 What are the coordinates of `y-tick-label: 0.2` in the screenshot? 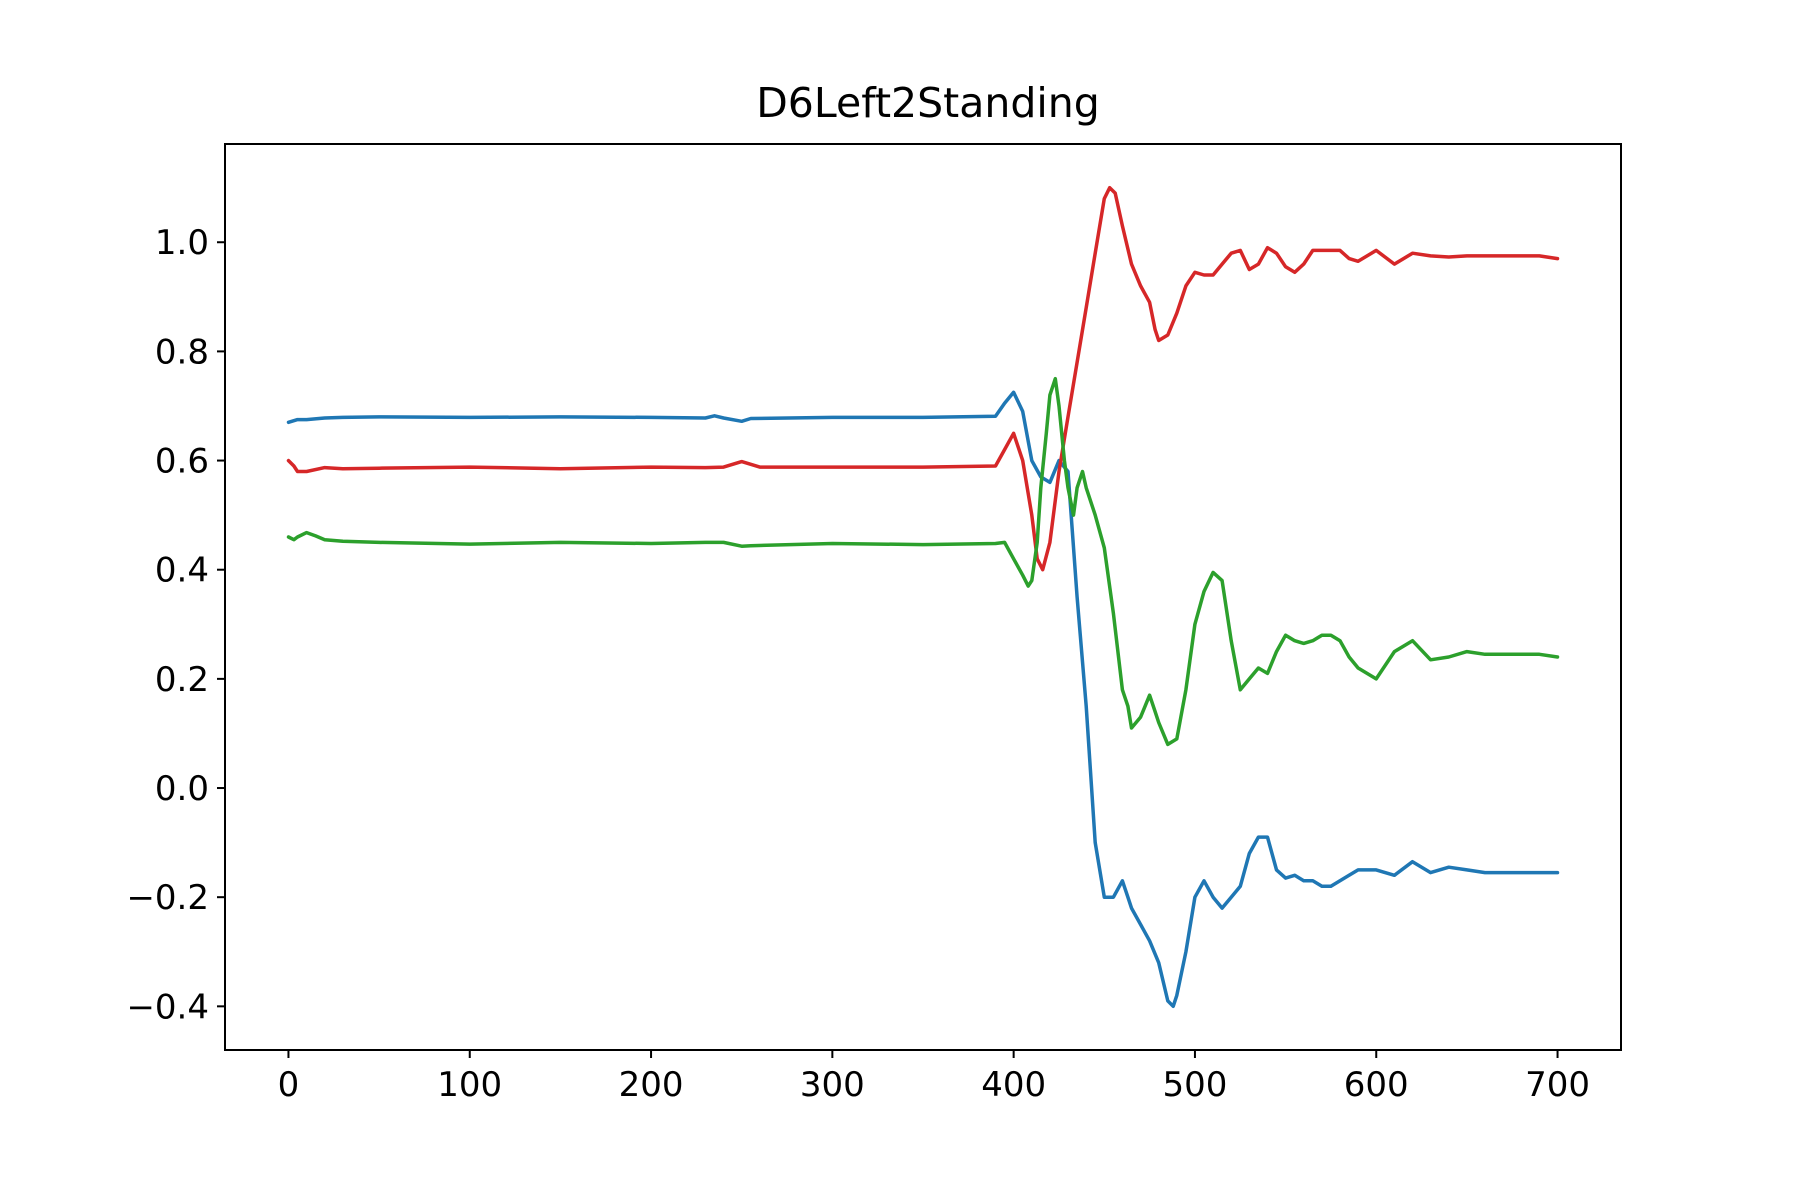 It's located at (182, 680).